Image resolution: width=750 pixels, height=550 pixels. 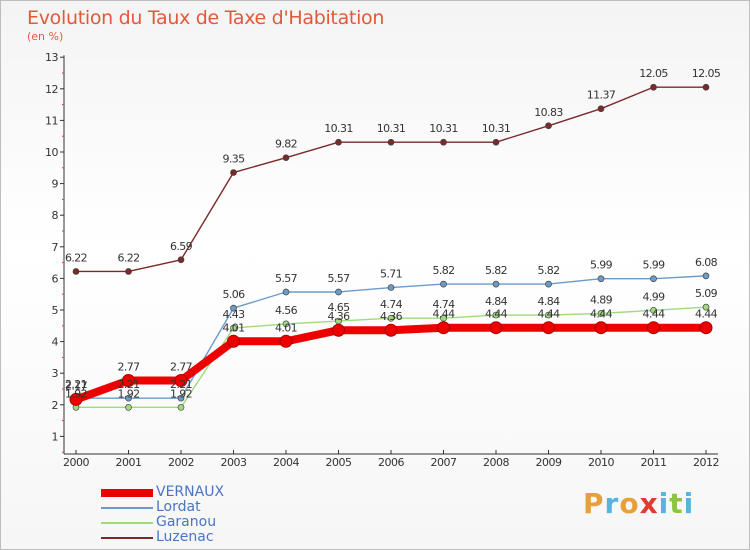 What do you see at coordinates (496, 301) in the screenshot?
I see `data-label: 4.84` at bounding box center [496, 301].